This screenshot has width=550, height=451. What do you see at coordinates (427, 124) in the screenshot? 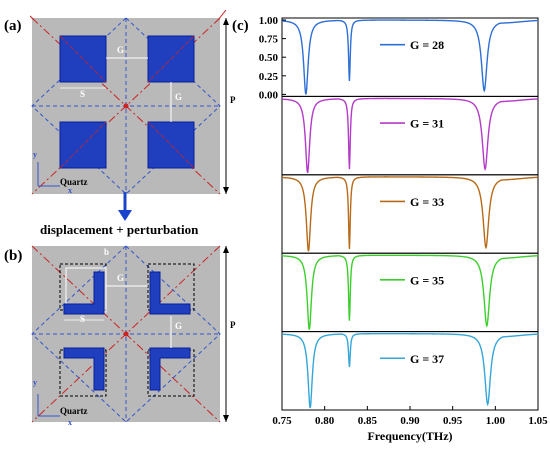
I see `legend-label: G = 31` at bounding box center [427, 124].